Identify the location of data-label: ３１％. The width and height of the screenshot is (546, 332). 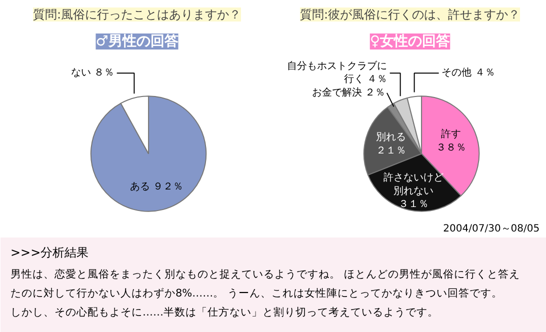
(413, 204).